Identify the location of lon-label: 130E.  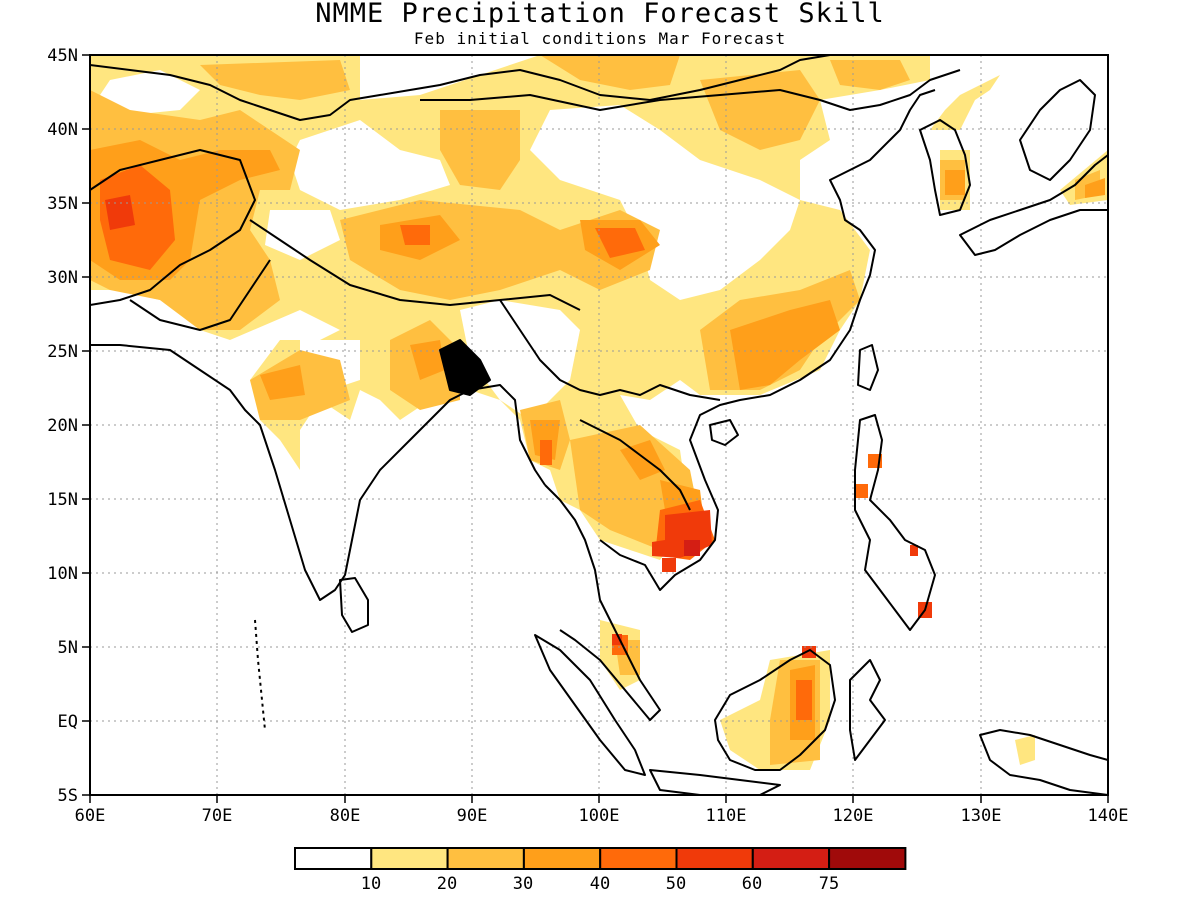
(981, 816).